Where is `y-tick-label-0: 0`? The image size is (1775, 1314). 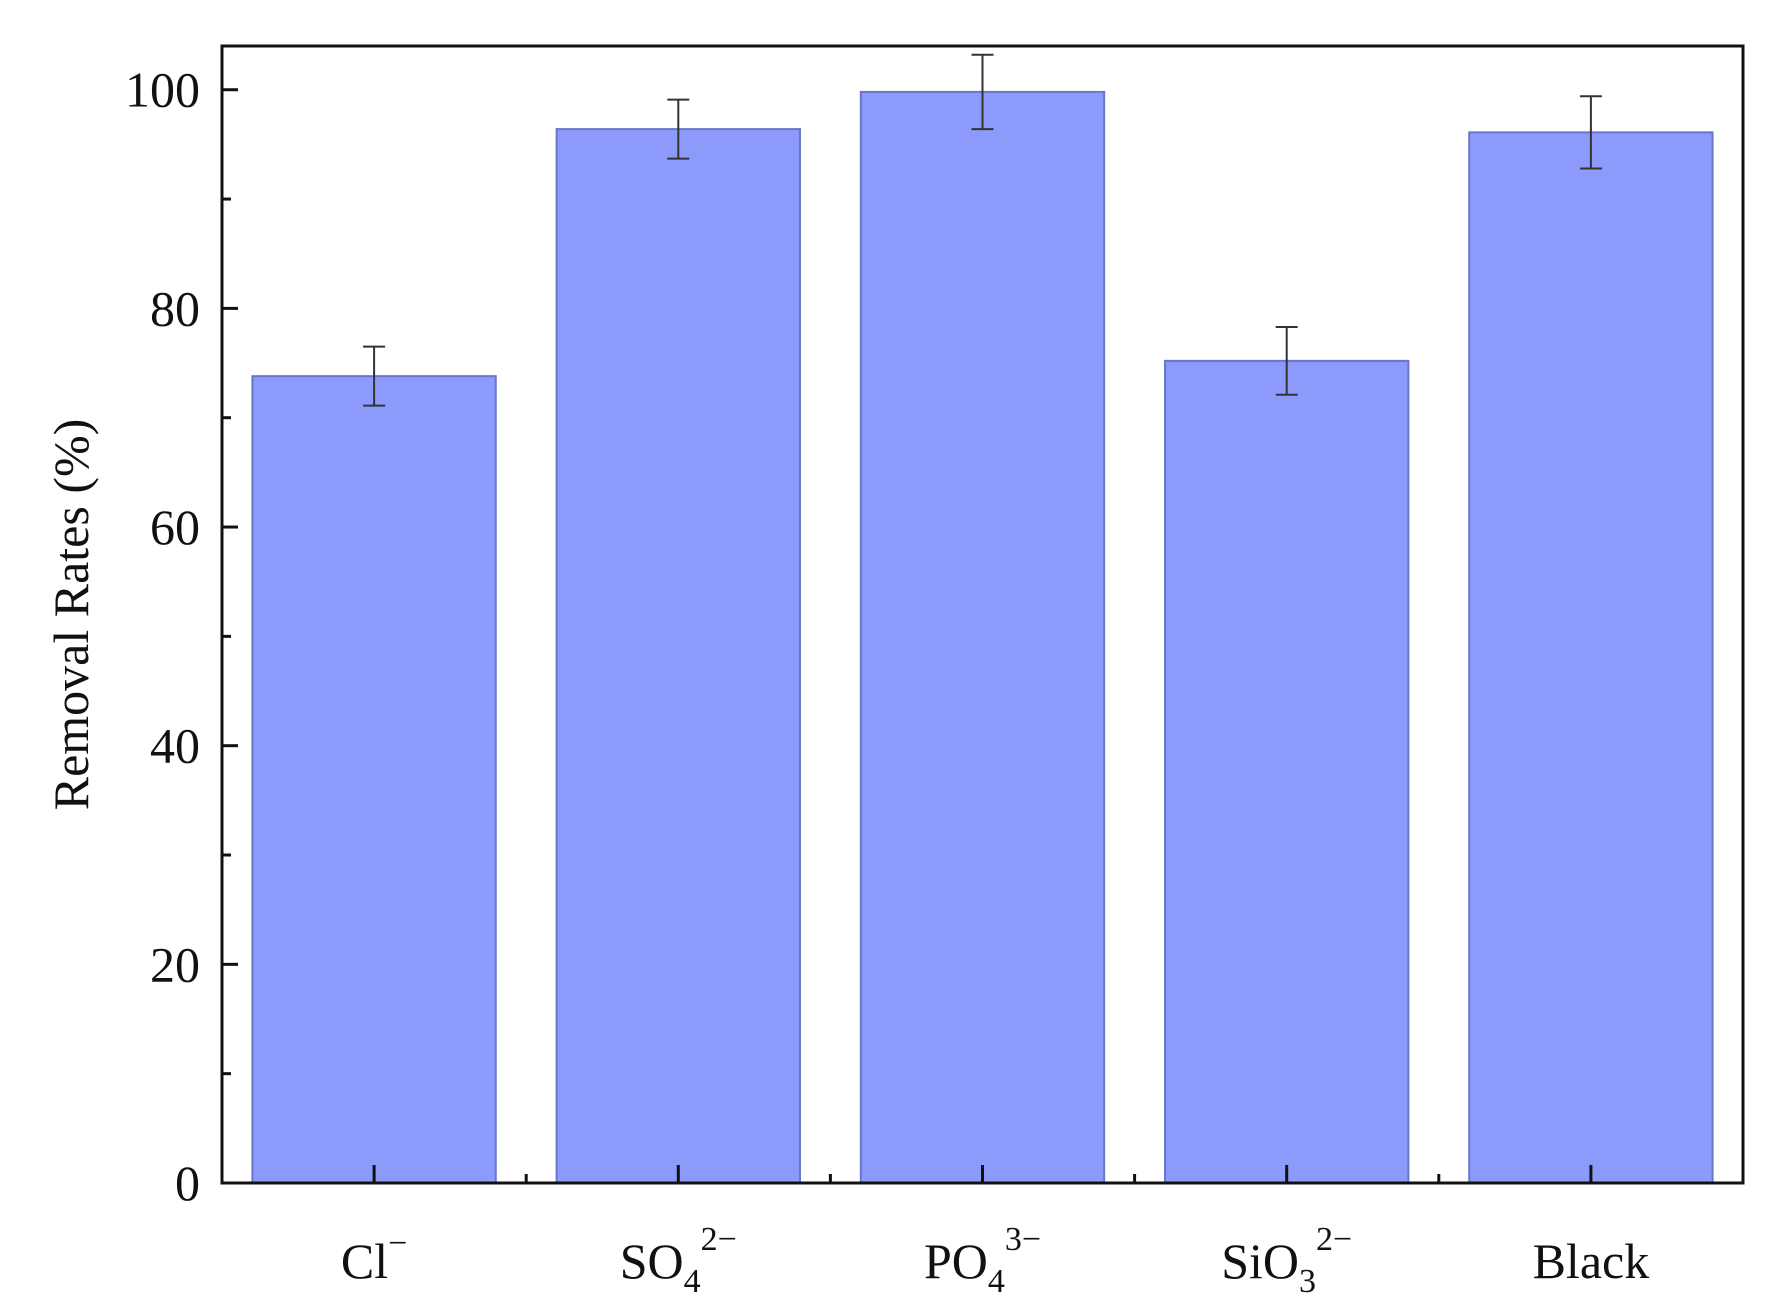 y-tick-label-0: 0 is located at coordinates (187, 1183).